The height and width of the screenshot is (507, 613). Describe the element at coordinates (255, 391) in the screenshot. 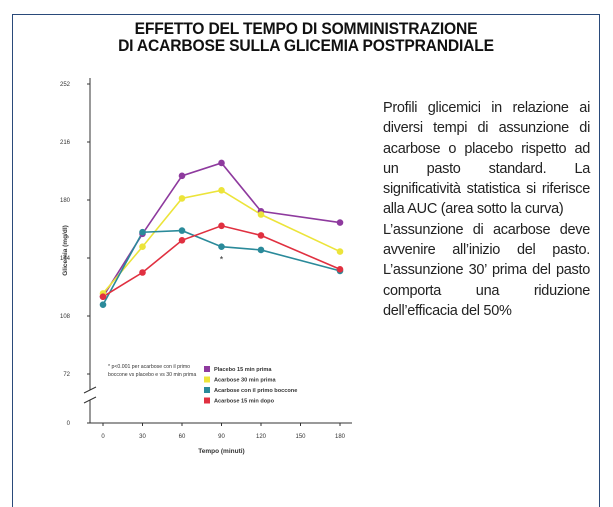

I see `legend-label: Acarbose con il primo boccone` at that location.